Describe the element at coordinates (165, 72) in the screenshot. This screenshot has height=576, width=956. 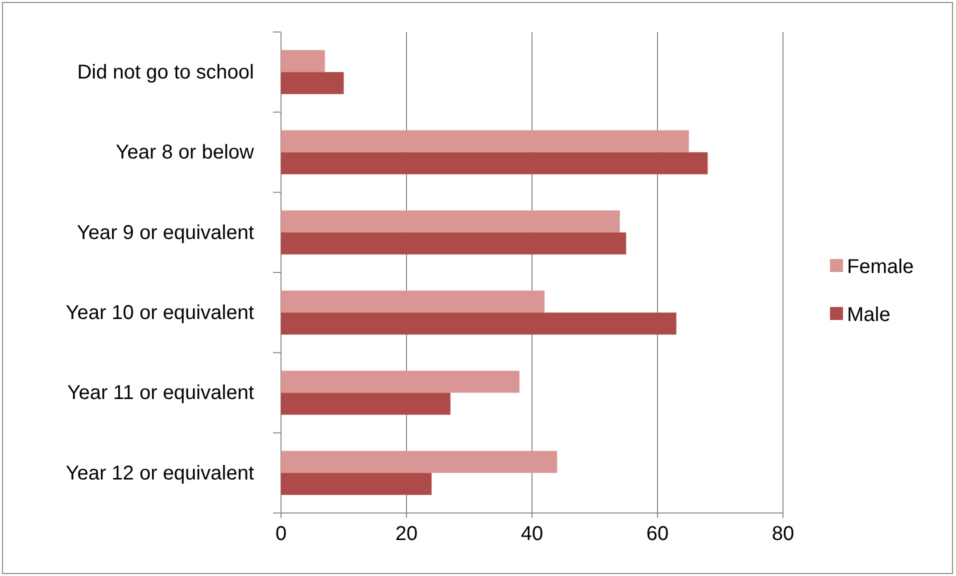
I see `y-tick-label: Did not go to school` at that location.